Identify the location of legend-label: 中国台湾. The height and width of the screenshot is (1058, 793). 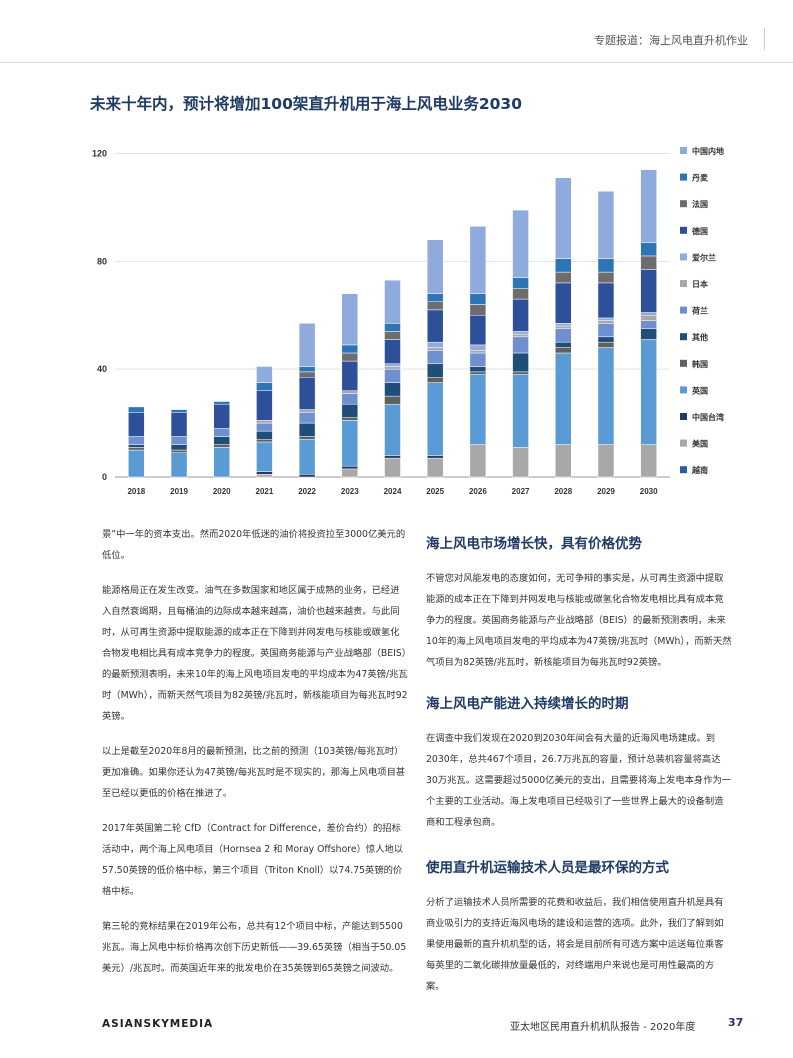
(708, 417).